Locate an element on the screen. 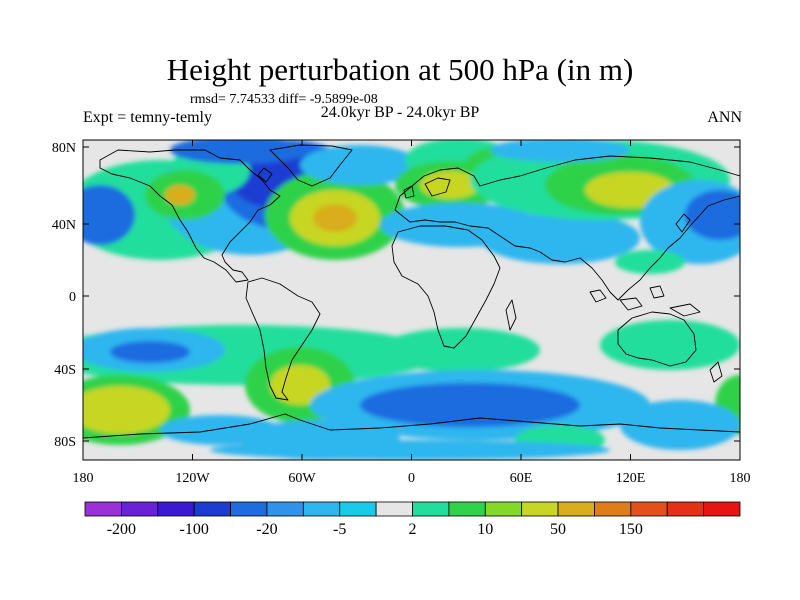 The width and height of the screenshot is (800, 600). lon-tick-label: 0 is located at coordinates (411, 478).